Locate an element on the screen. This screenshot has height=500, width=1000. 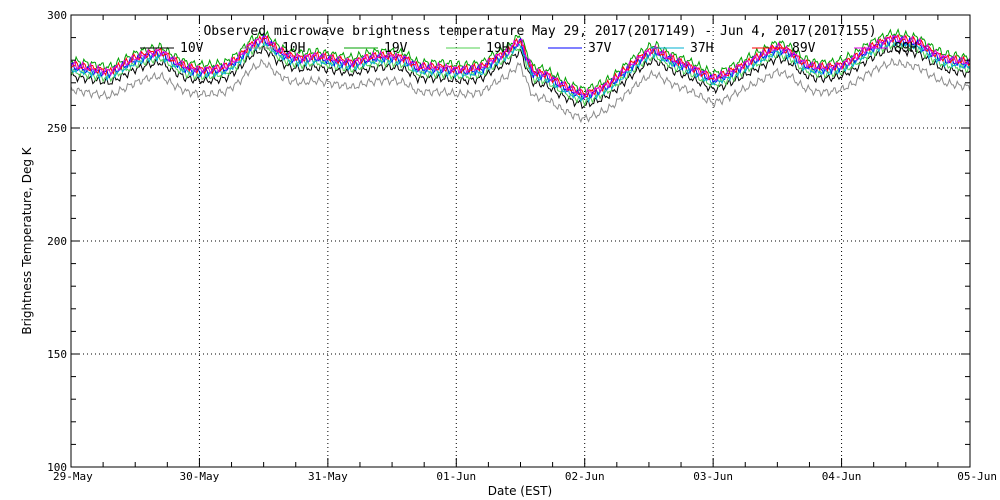
y-tick-label: 200 is located at coordinates (57, 241).